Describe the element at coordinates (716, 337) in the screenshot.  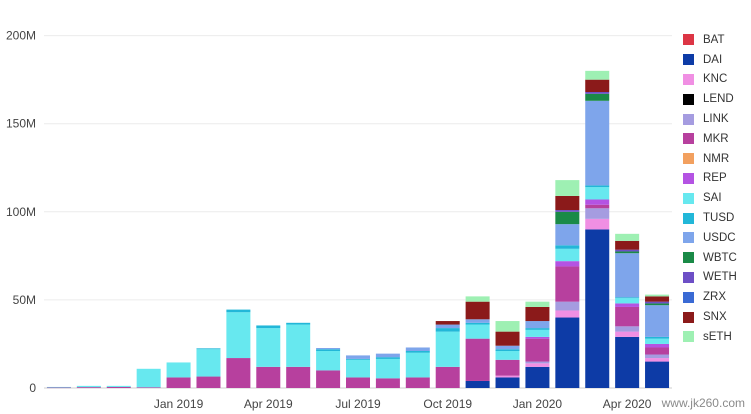
I see `legend-item-seth: sETH` at that location.